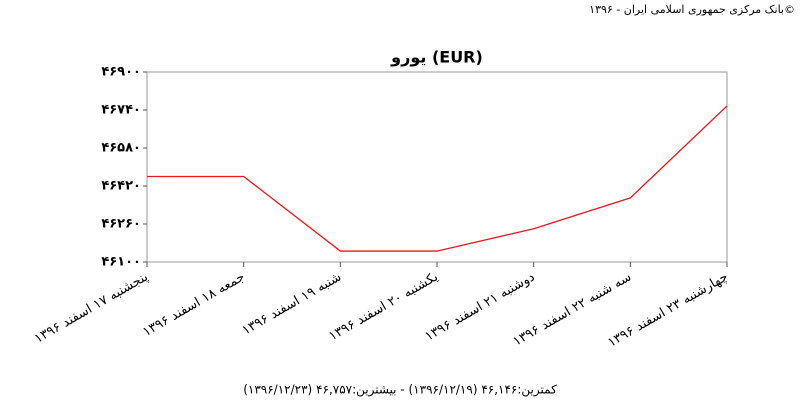 This screenshot has height=407, width=800. What do you see at coordinates (121, 72) in the screenshot?
I see `y-tick-label: ۴۶۹۰۰` at bounding box center [121, 72].